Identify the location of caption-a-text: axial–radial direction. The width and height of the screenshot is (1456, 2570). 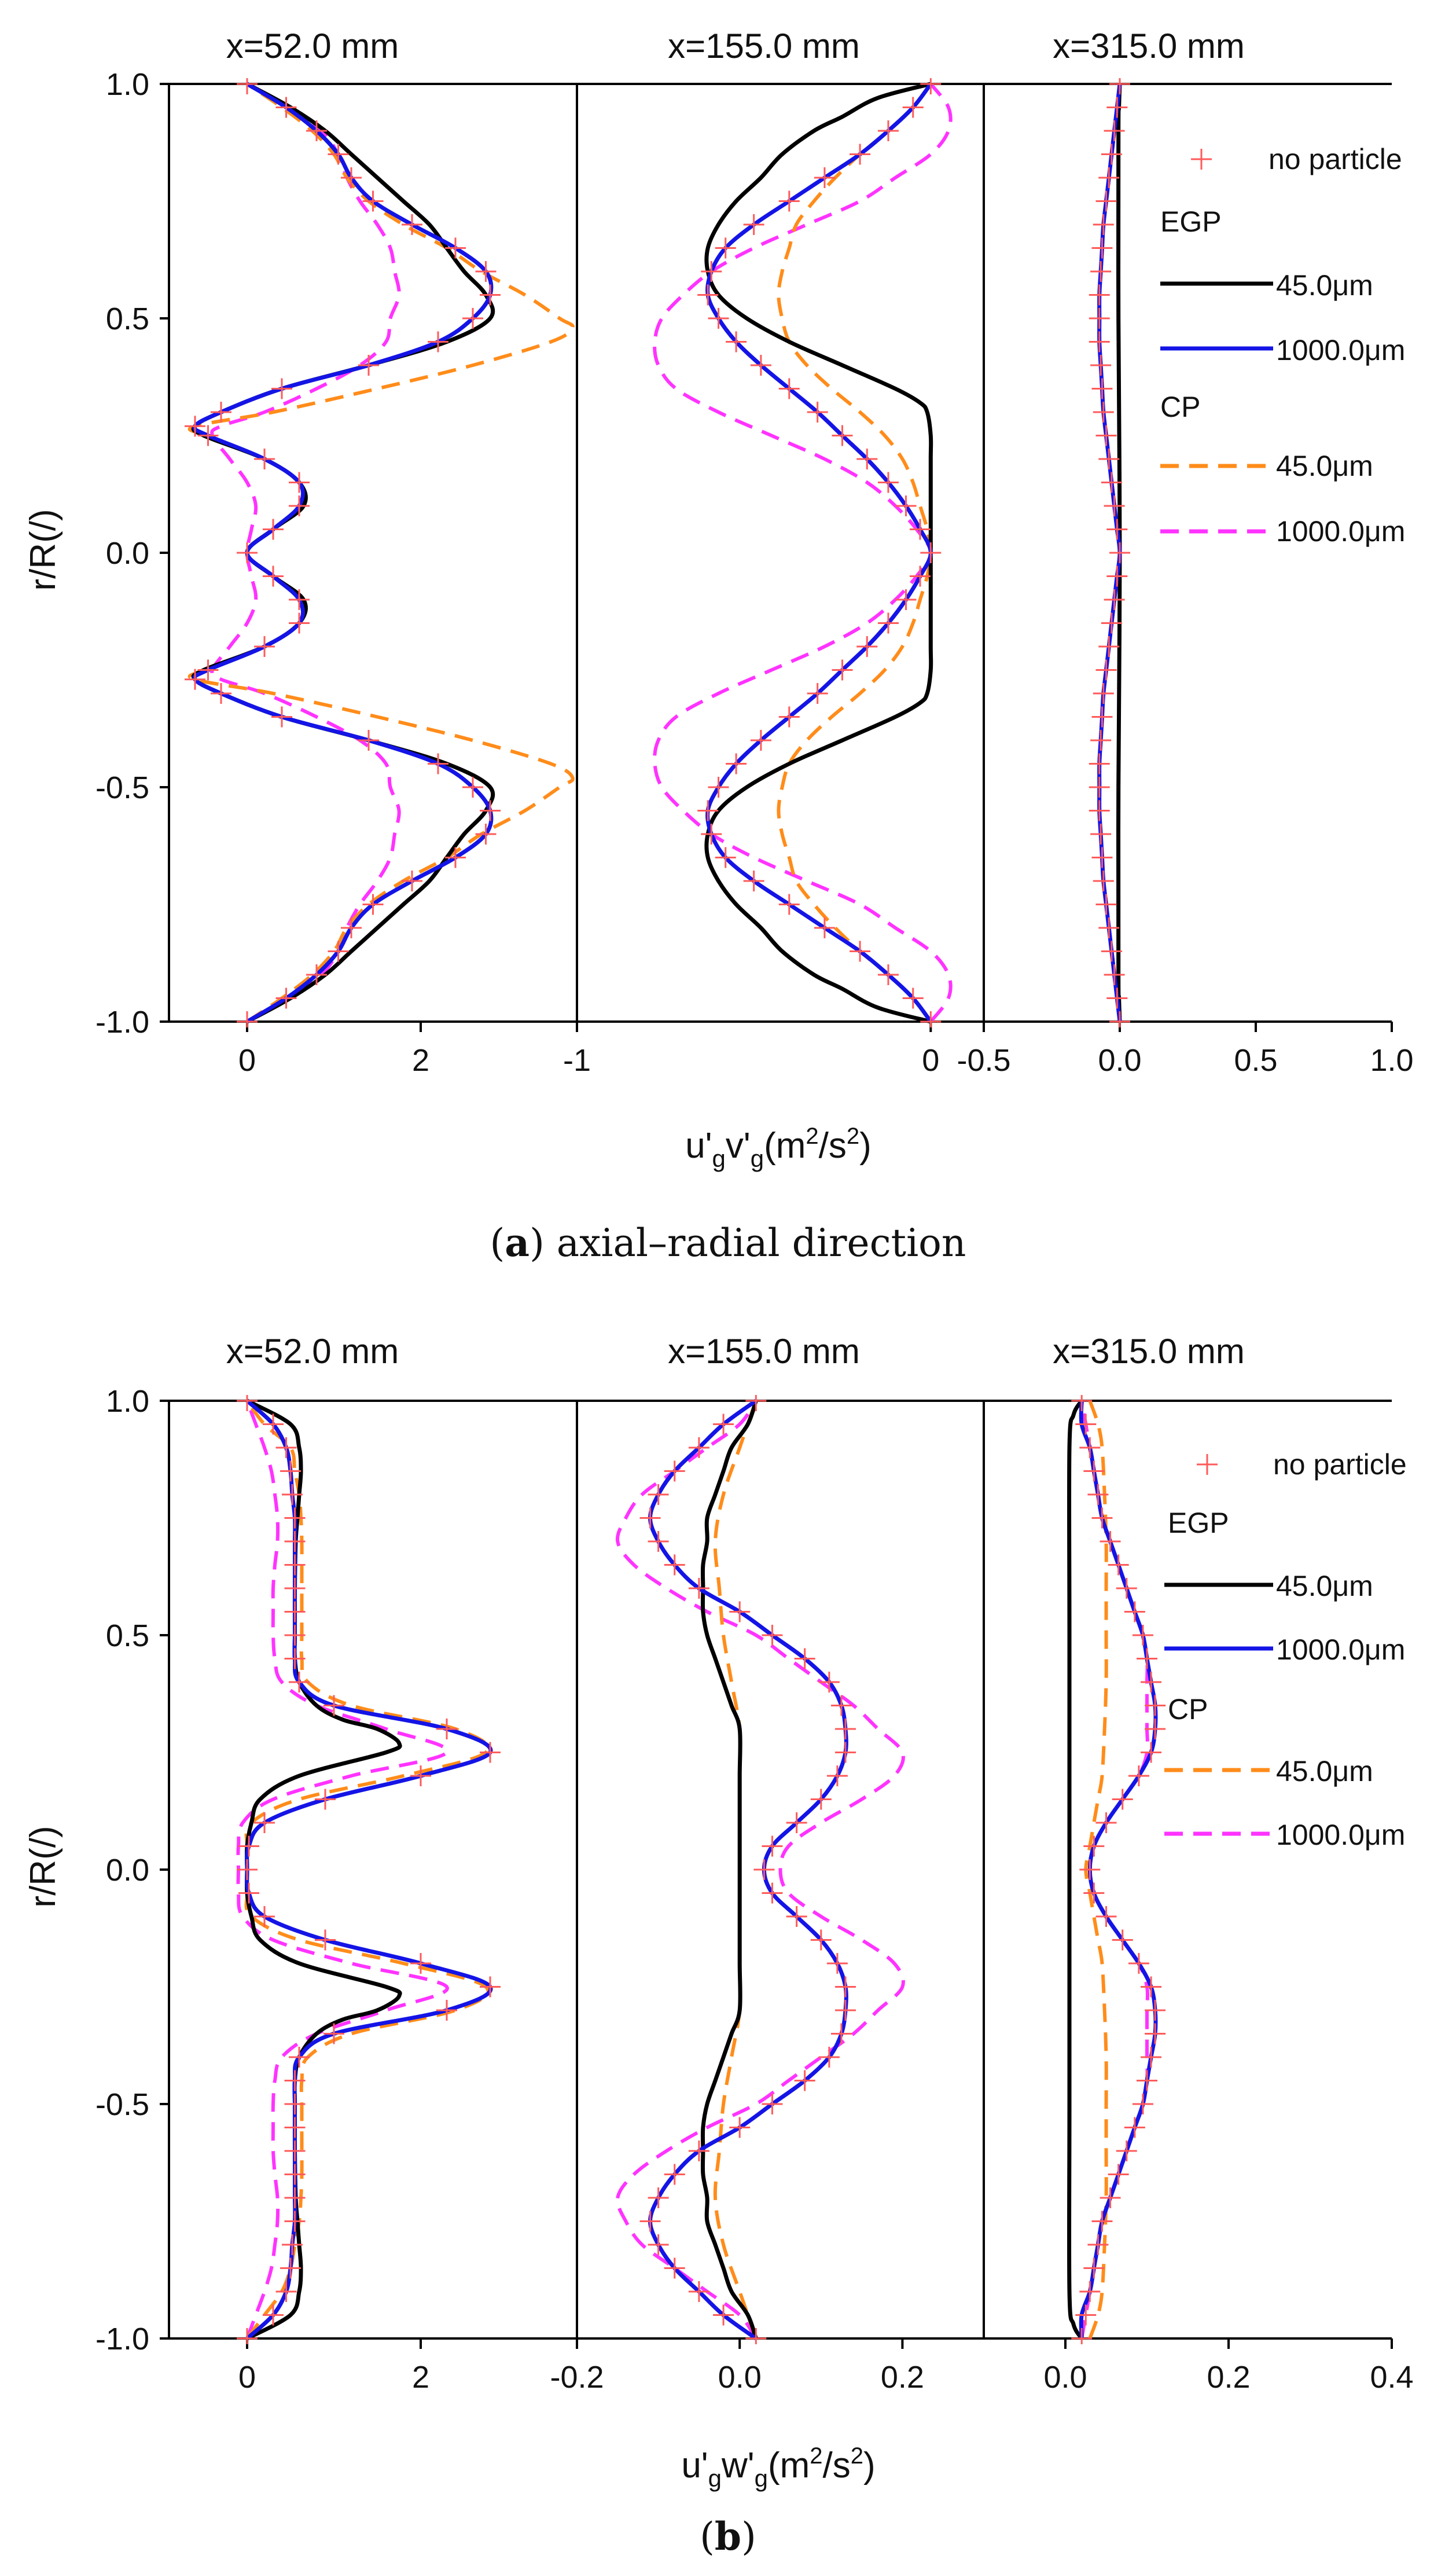
(756, 1243).